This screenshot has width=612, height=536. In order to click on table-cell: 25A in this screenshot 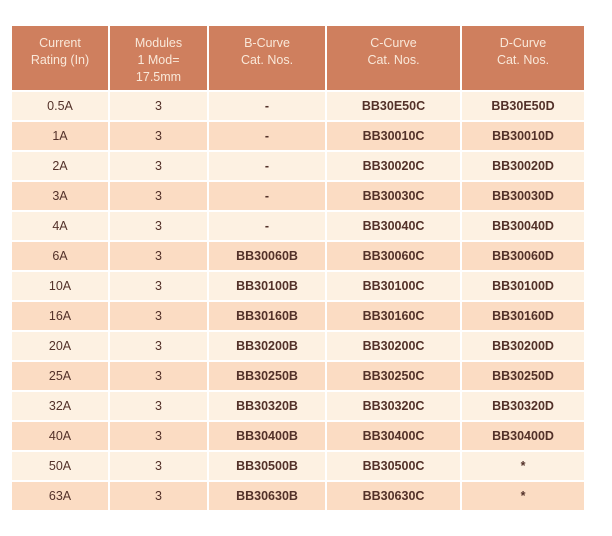, I will do `click(60, 376)`.